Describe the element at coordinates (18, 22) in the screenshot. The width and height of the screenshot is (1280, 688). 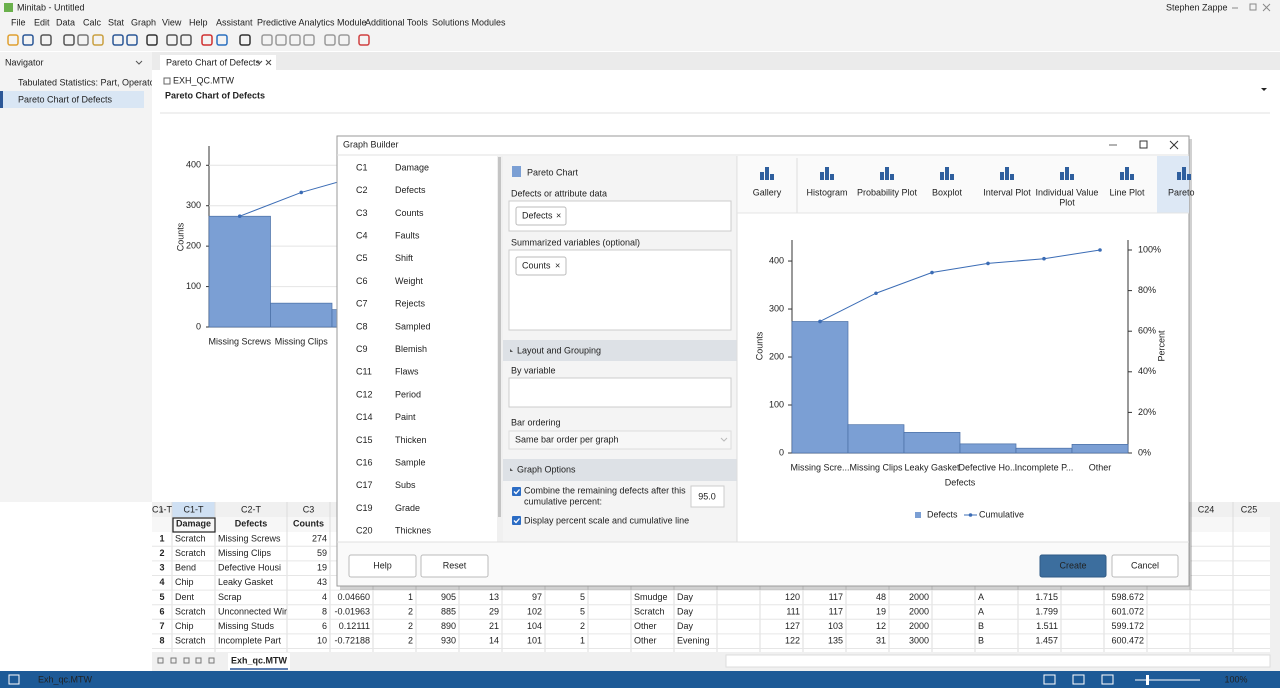
I see `menu-item: File` at that location.